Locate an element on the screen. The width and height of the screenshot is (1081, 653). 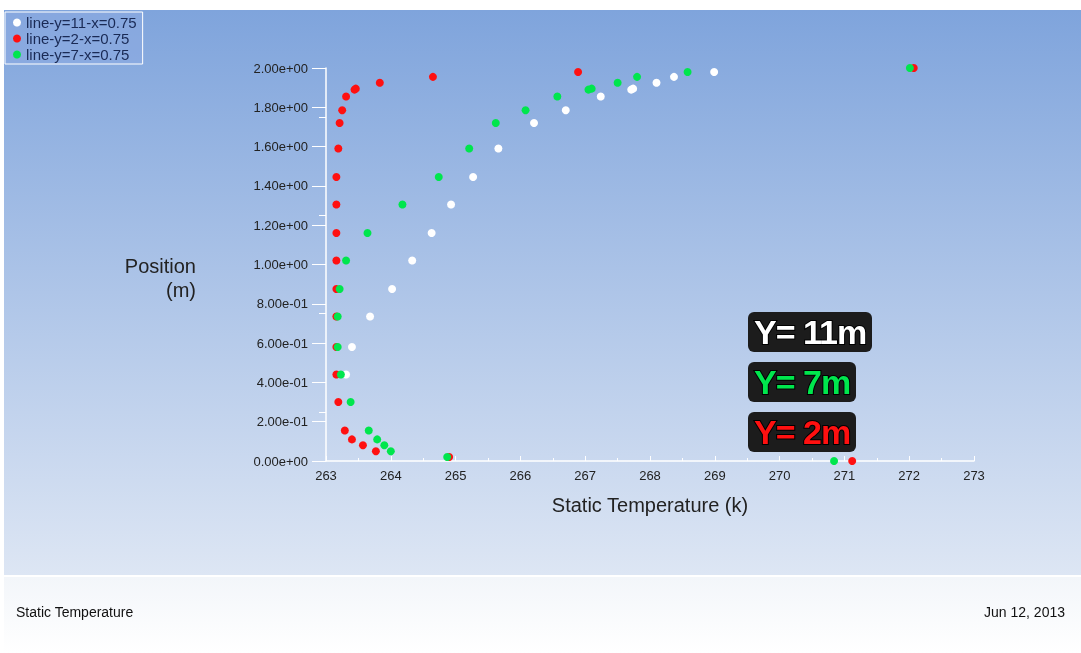
y-tick-label: 2.00e+00 is located at coordinates (280, 68).